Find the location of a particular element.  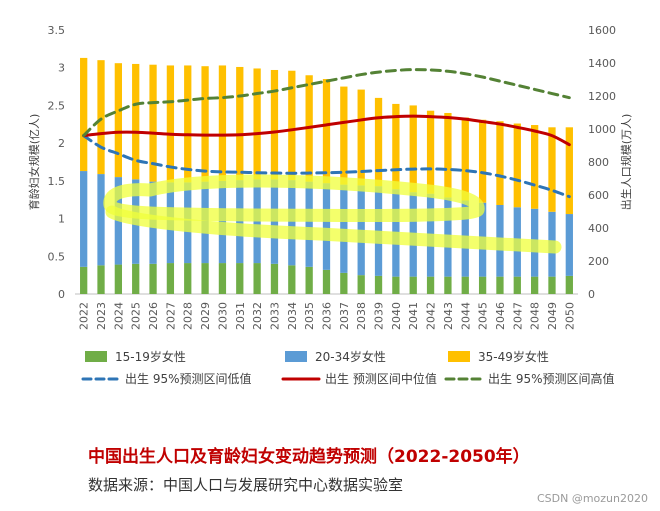

birth-low-line is located at coordinates (326, 166).